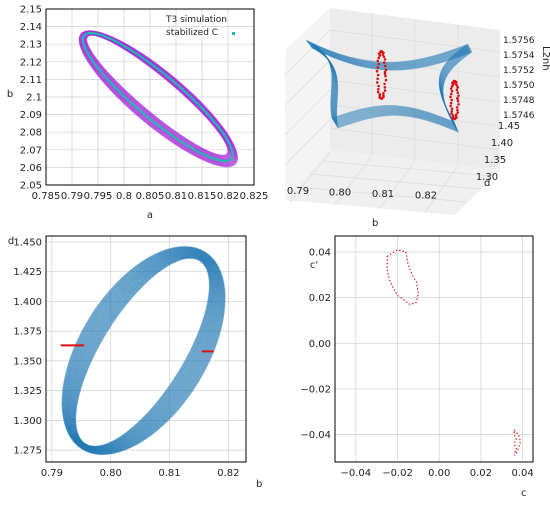 Image resolution: width=550 pixels, height=505 pixels. What do you see at coordinates (124, 196) in the screenshot?
I see `p1-xtick-label: 0.8` at bounding box center [124, 196].